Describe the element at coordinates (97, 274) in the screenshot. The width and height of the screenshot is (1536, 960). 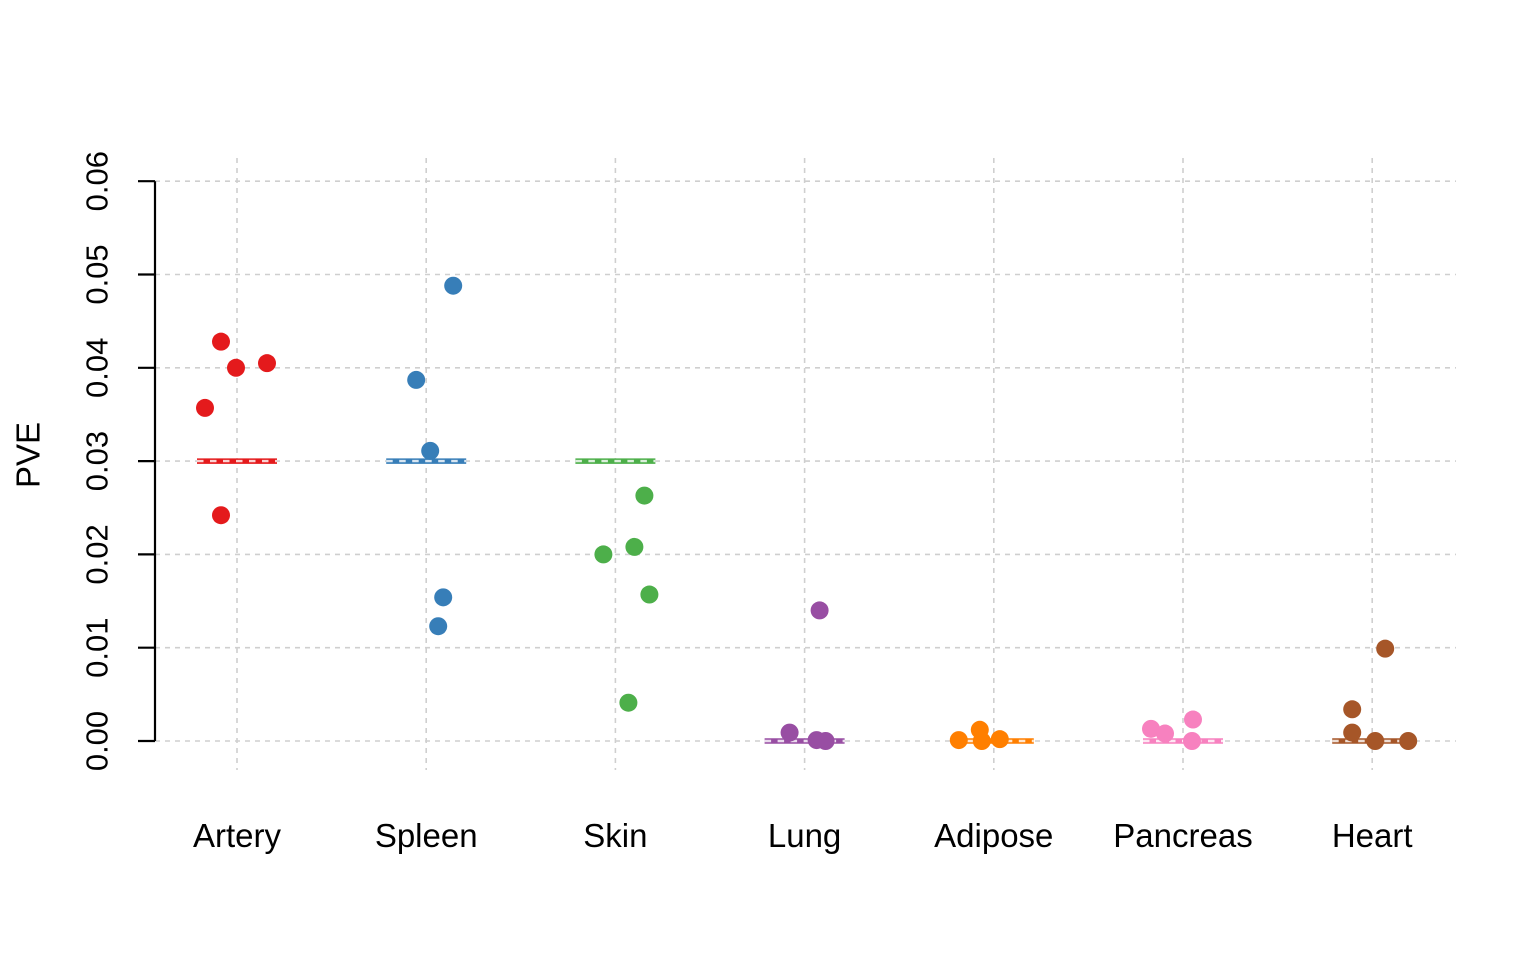
I see `y-tick-label-0.05: 0.05` at that location.